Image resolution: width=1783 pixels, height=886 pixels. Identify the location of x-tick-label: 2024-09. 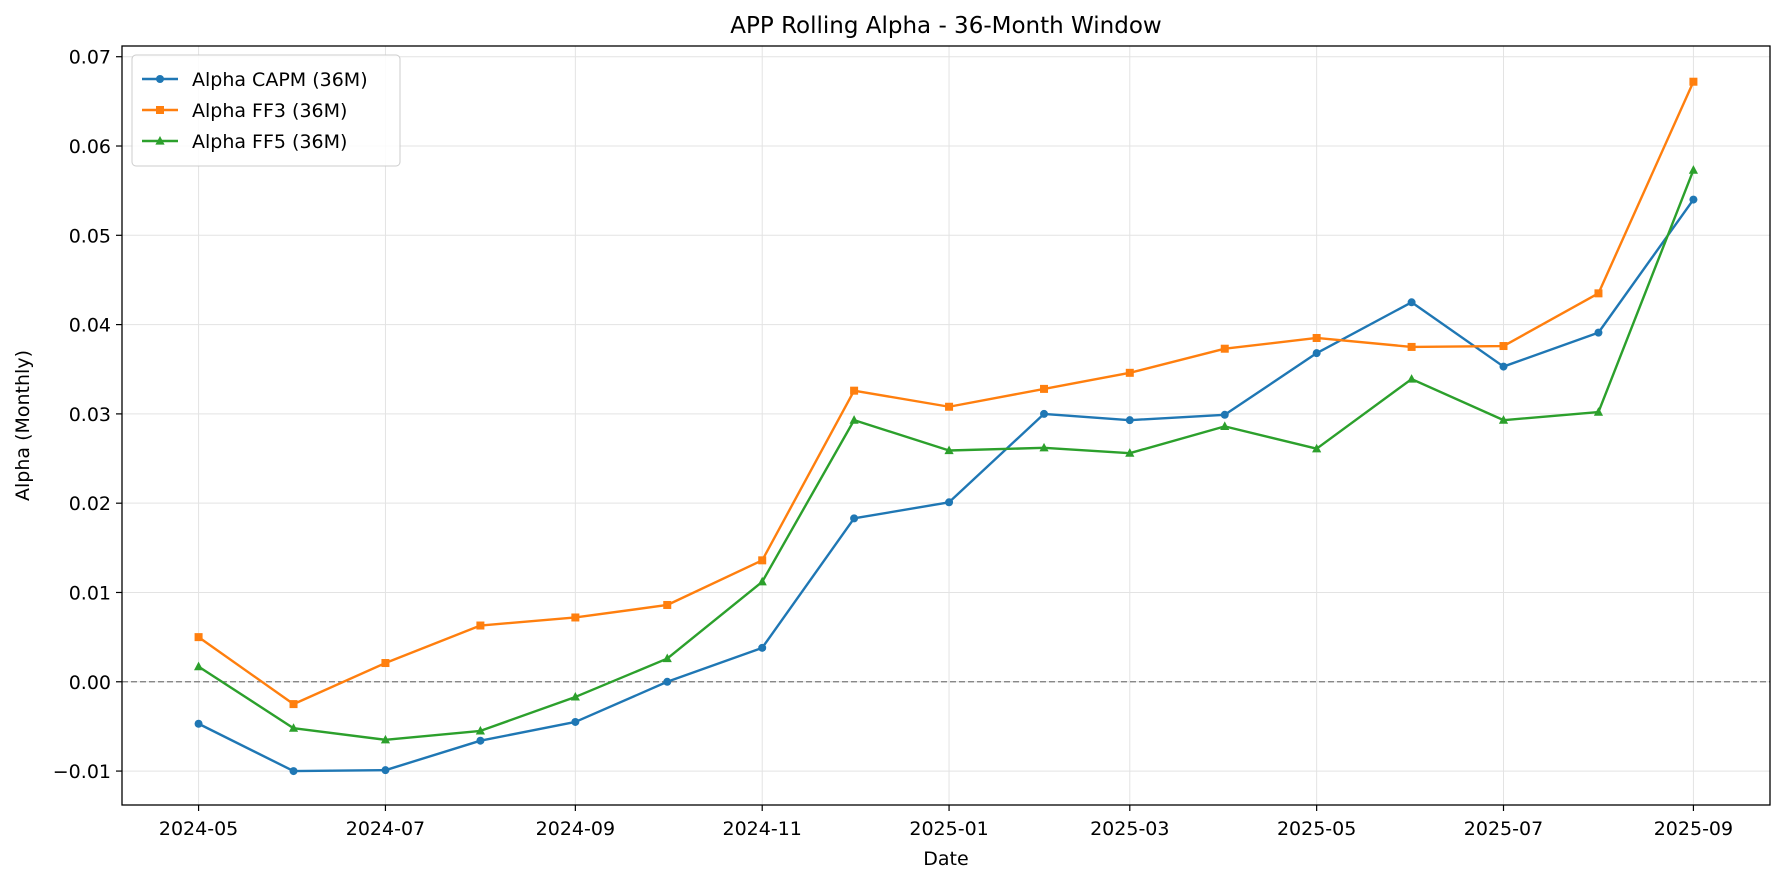
(575, 829).